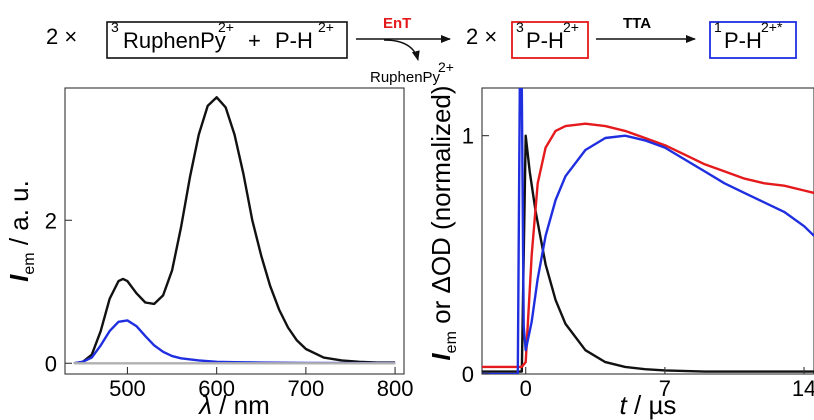  What do you see at coordinates (772, 27) in the screenshot?
I see `product-charge: 2+*` at bounding box center [772, 27].